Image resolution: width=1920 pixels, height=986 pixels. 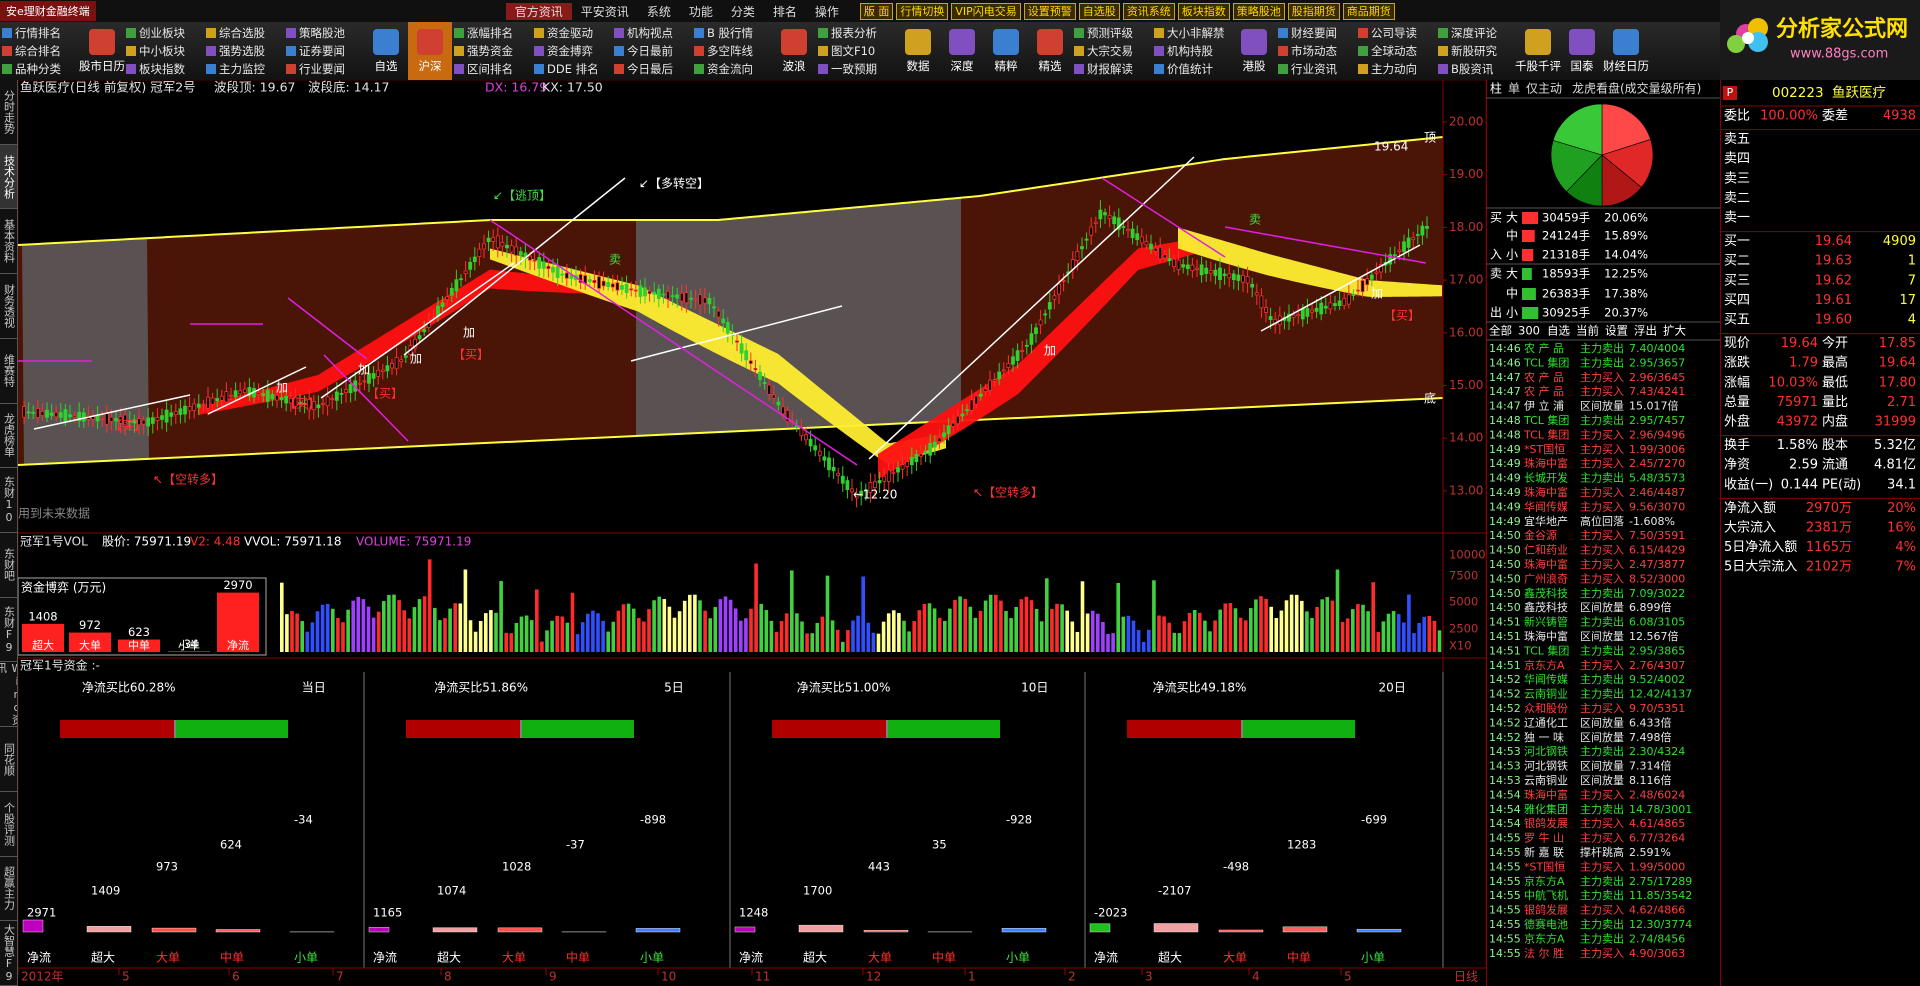 What do you see at coordinates (1514, 89) in the screenshot?
I see `flow-tab: 单` at bounding box center [1514, 89].